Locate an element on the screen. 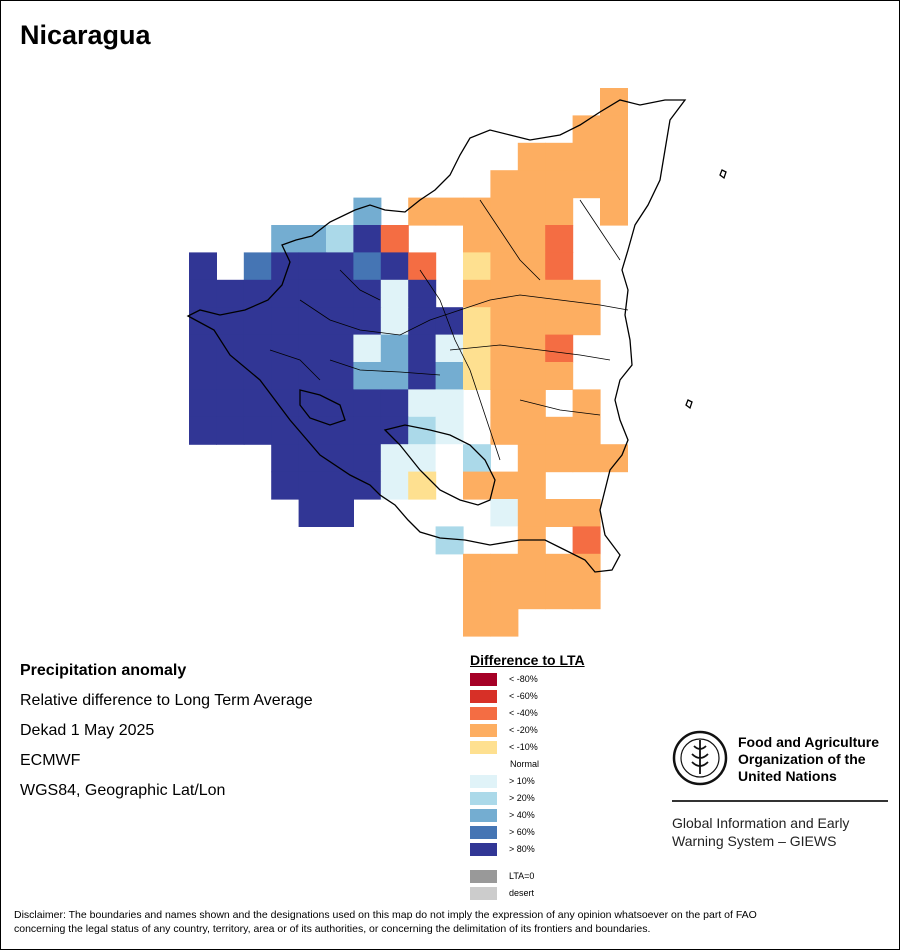  legend-label: < -80% is located at coordinates (523, 679).